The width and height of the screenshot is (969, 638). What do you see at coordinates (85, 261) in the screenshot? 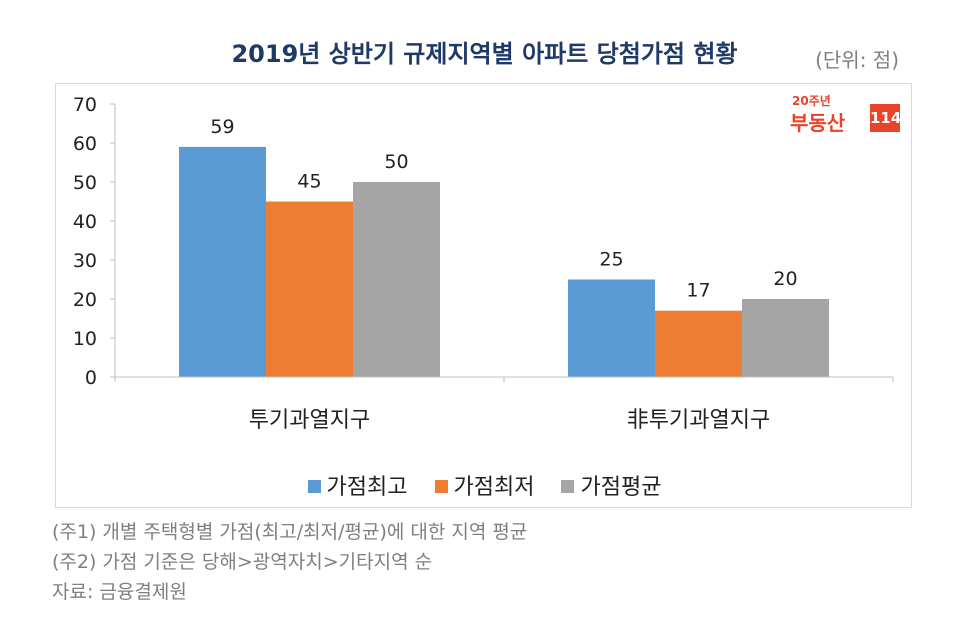
I see `y-tick-label: 30` at bounding box center [85, 261].